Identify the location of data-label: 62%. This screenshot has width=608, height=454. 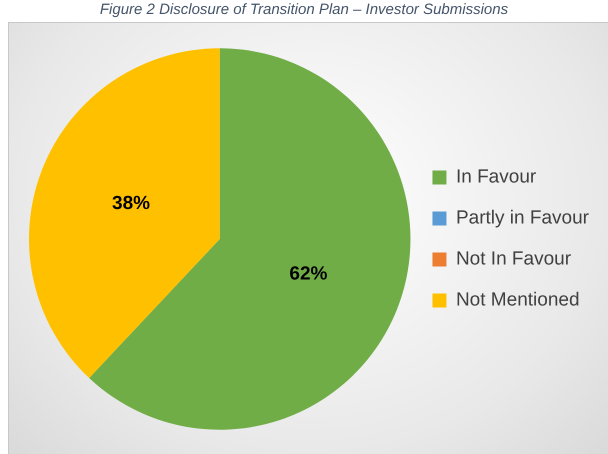
(308, 273).